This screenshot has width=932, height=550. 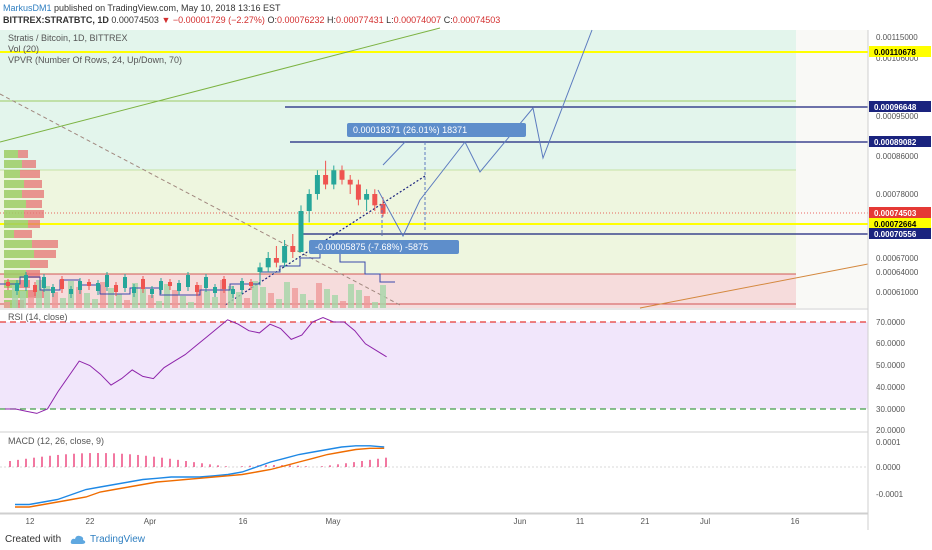 I want to click on orange-trendline, so click(x=754, y=286).